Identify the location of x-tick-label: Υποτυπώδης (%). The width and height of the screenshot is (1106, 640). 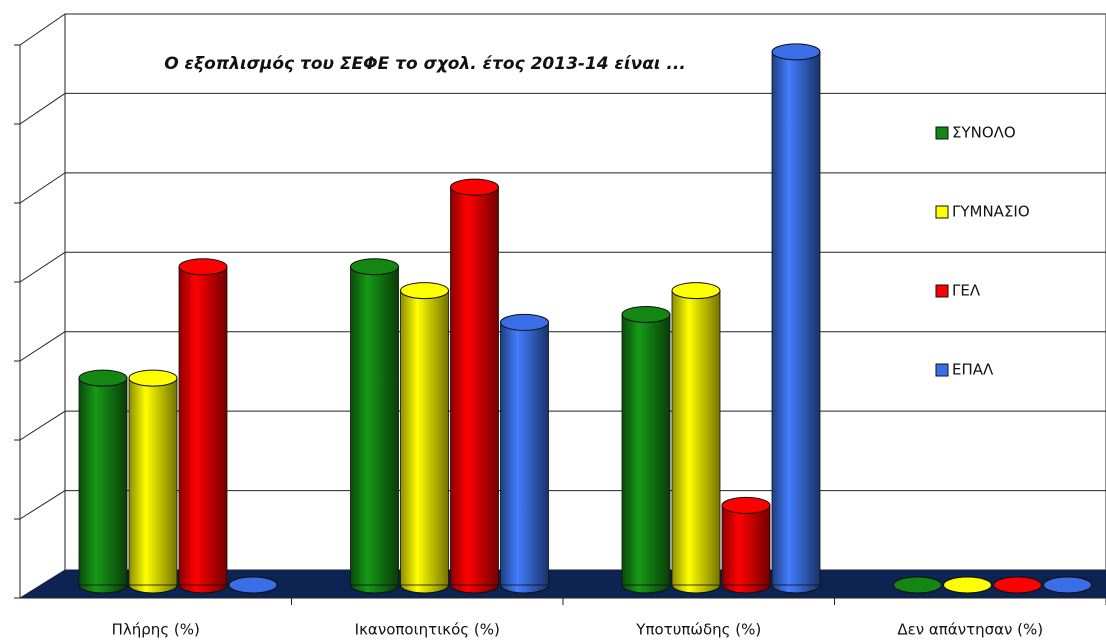
(698, 630).